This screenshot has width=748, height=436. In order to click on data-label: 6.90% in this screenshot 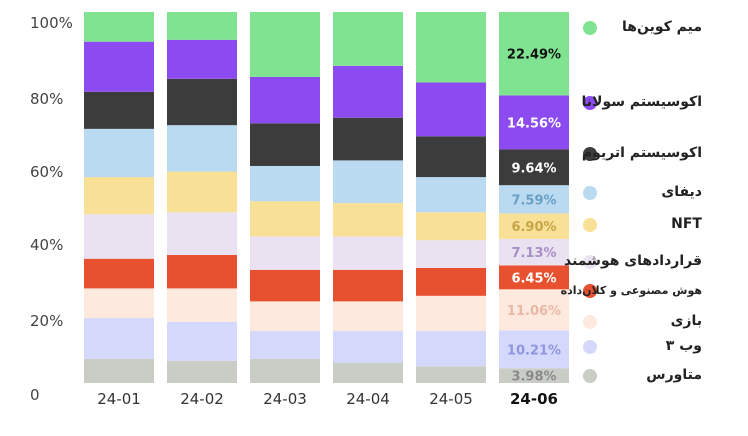, I will do `click(533, 227)`.